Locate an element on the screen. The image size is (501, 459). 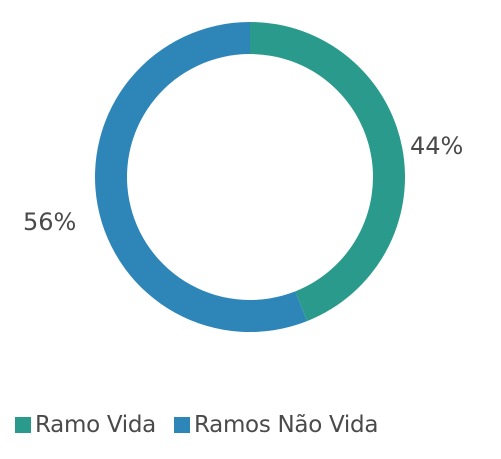
chart-legend: Ramo Vida Ramos Não Vida is located at coordinates (196, 425).